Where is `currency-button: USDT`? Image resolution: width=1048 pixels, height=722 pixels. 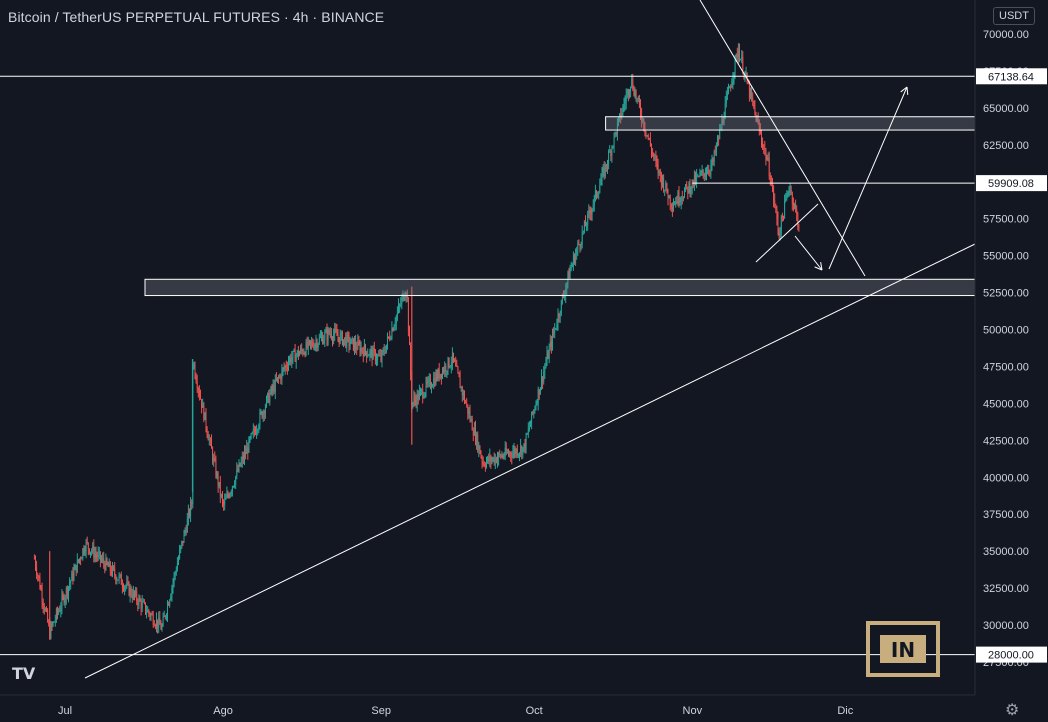 currency-button: USDT is located at coordinates (1014, 16).